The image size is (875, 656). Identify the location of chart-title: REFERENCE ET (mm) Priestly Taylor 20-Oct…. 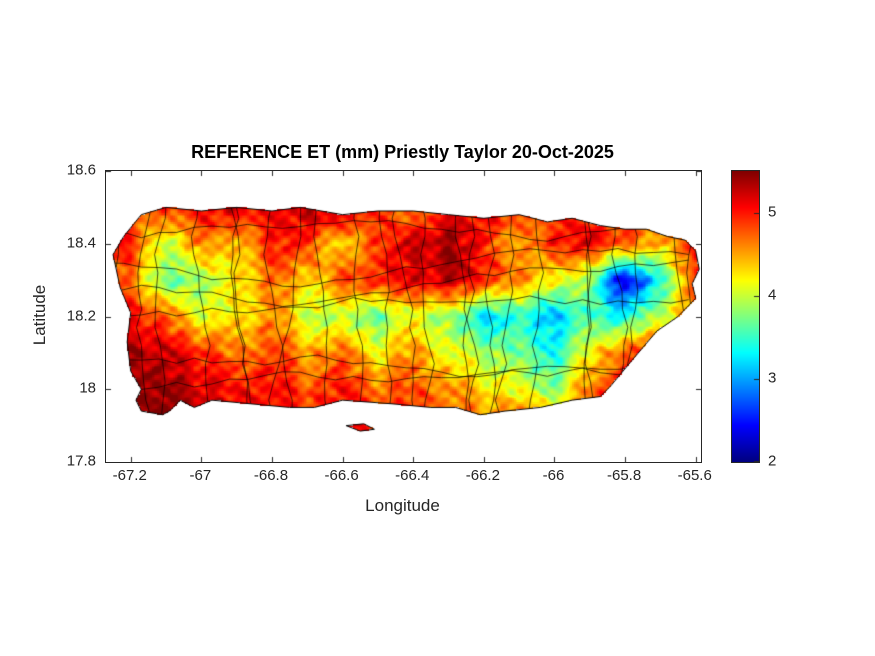
(402, 152).